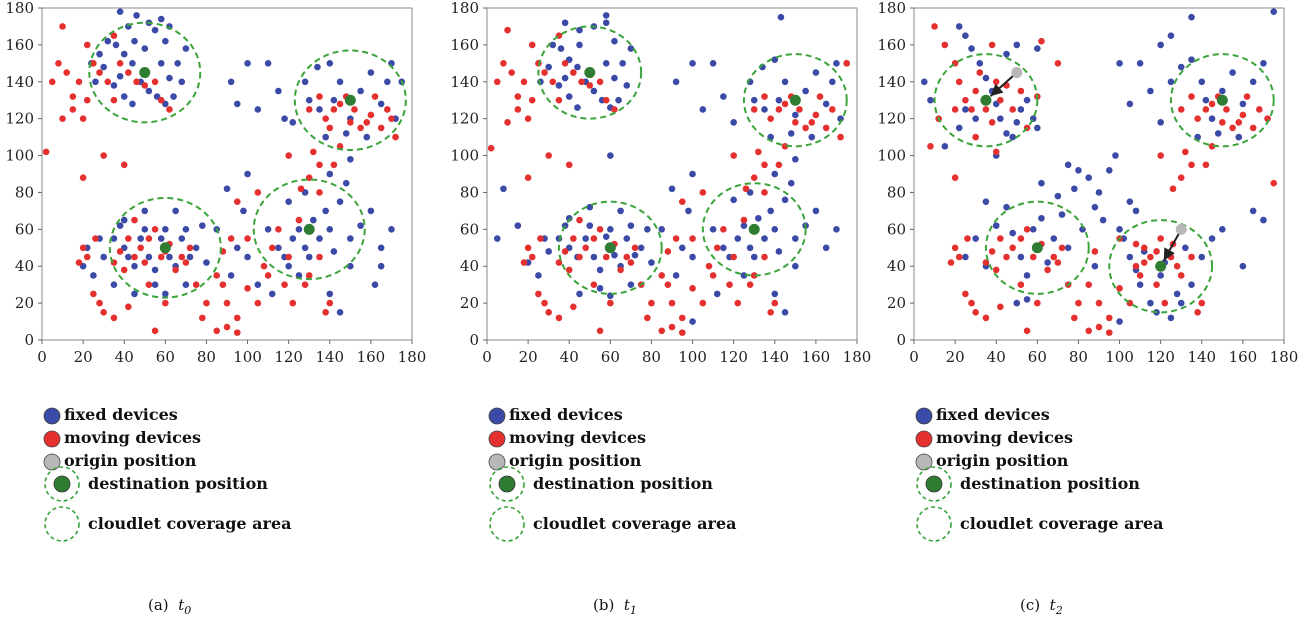  What do you see at coordinates (169, 606) in the screenshot?
I see `caption-a: (a) t0` at bounding box center [169, 606].